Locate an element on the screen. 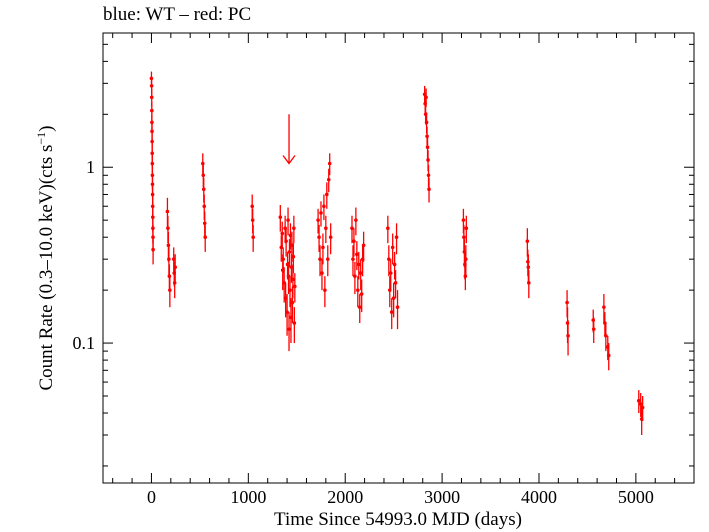  y-axis-label-main: Count Rate (0.3–10.0 keV)(cts s is located at coordinates (46, 268).